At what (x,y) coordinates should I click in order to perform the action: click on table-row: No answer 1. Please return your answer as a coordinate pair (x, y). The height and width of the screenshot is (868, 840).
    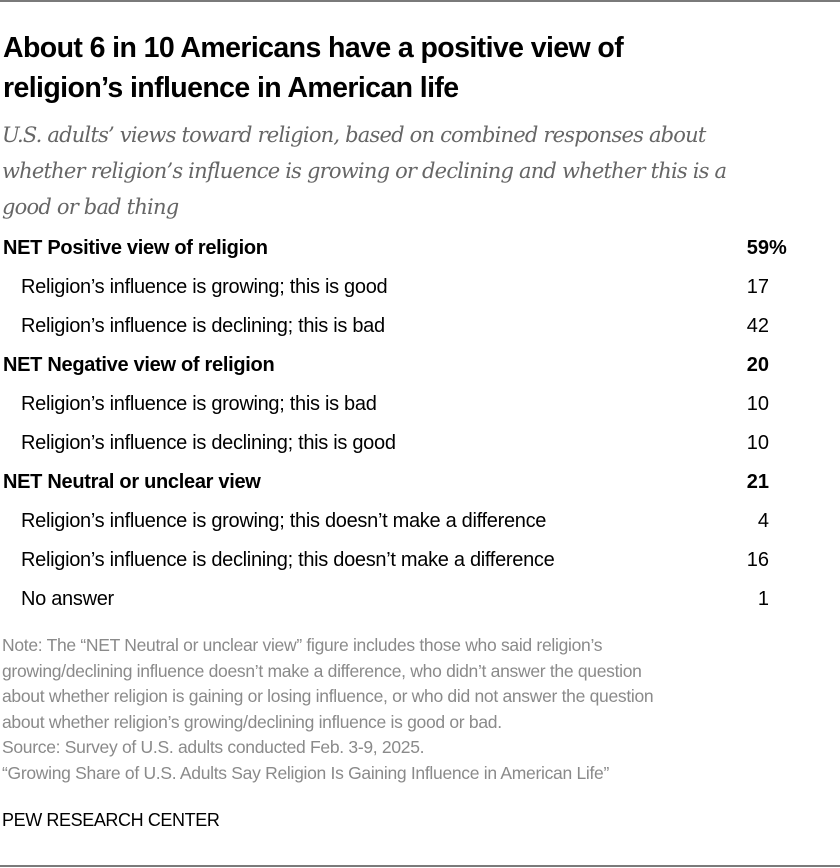
    Looking at the image, I should click on (420, 601).